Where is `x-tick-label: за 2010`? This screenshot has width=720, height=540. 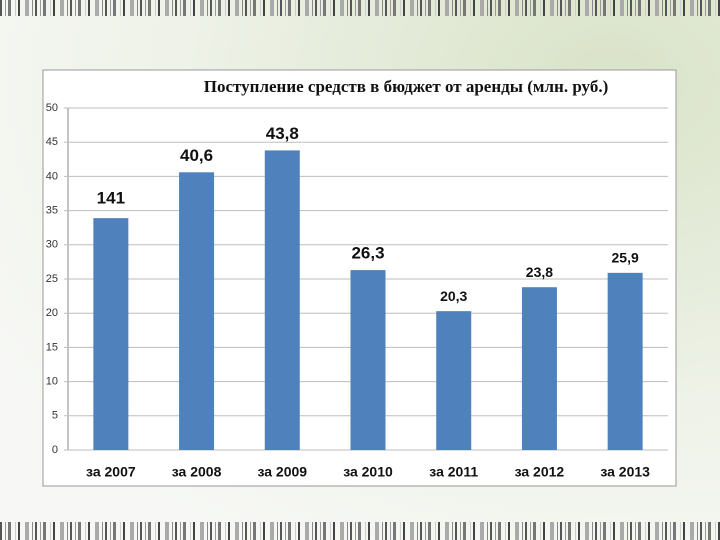
x-tick-label: за 2010 is located at coordinates (368, 472).